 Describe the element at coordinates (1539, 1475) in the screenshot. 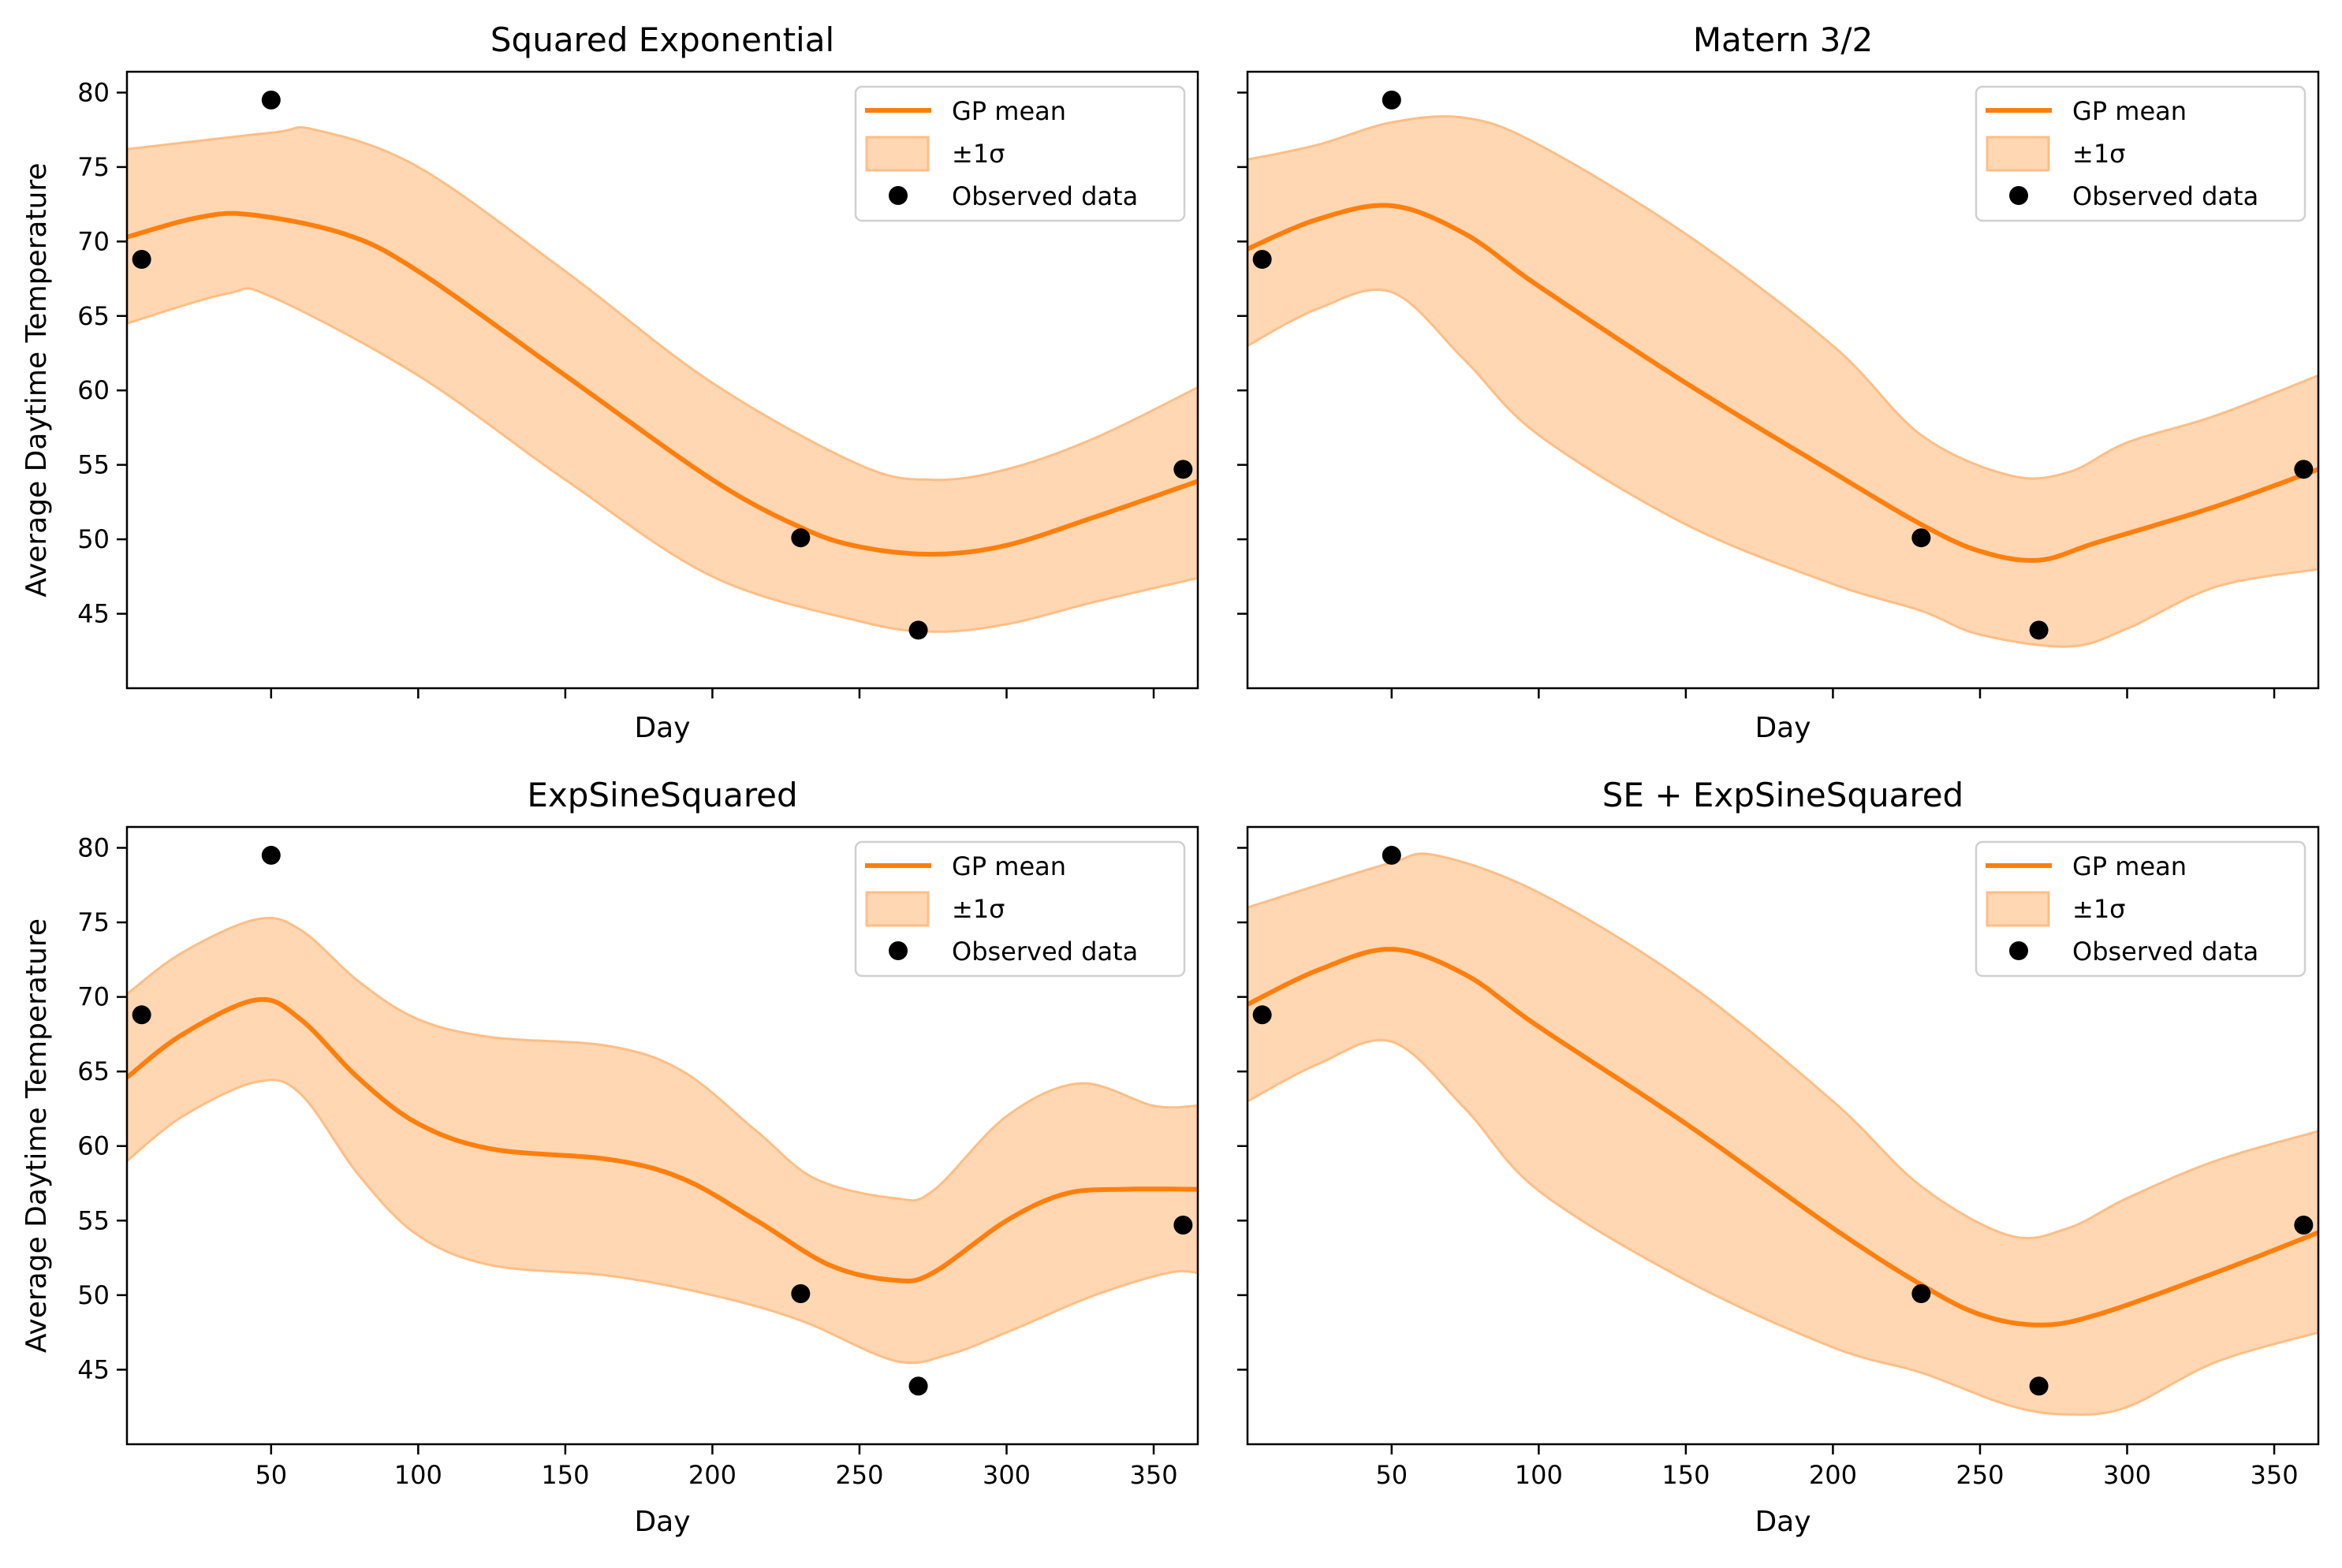

I see `x-tick-label: 100` at that location.